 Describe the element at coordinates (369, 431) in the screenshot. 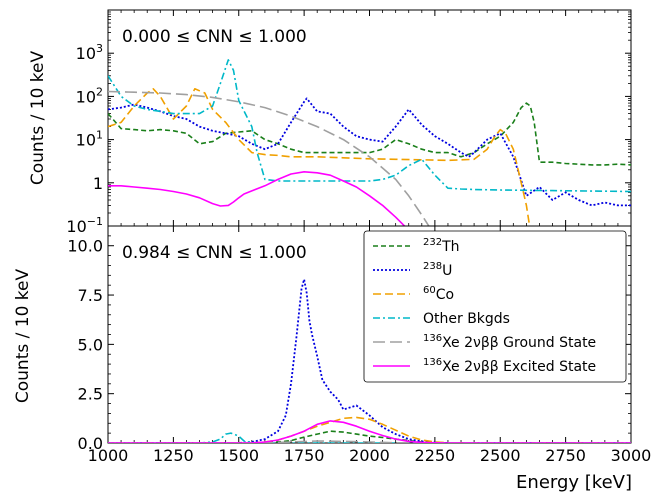

I see `bottom-series-es` at that location.